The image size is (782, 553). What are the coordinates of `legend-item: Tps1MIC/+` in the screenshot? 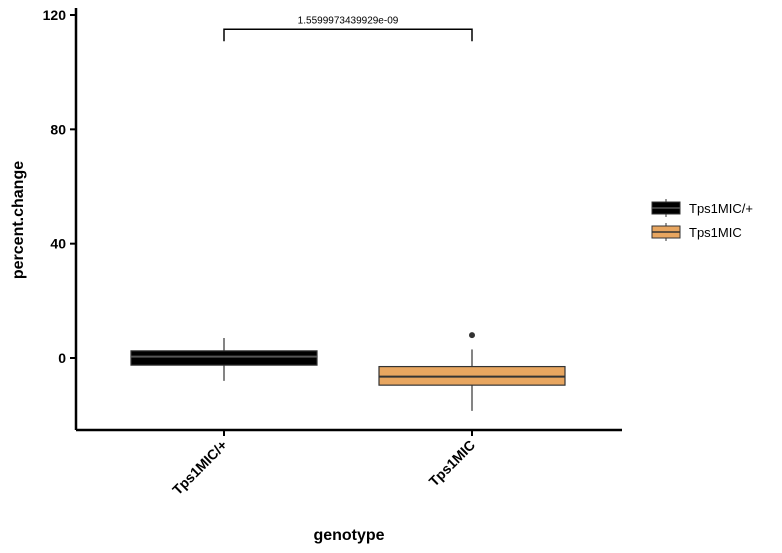 It's located at (702, 208).